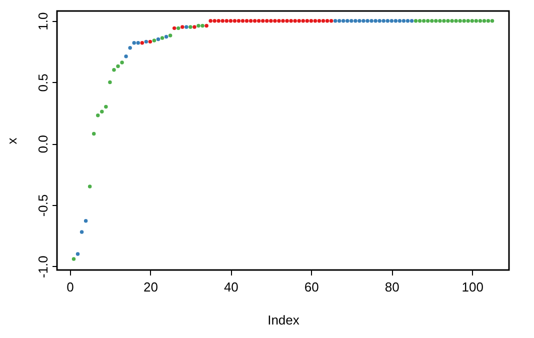 This screenshot has height=338, width=534. I want to click on x-tick-label: 40, so click(231, 287).